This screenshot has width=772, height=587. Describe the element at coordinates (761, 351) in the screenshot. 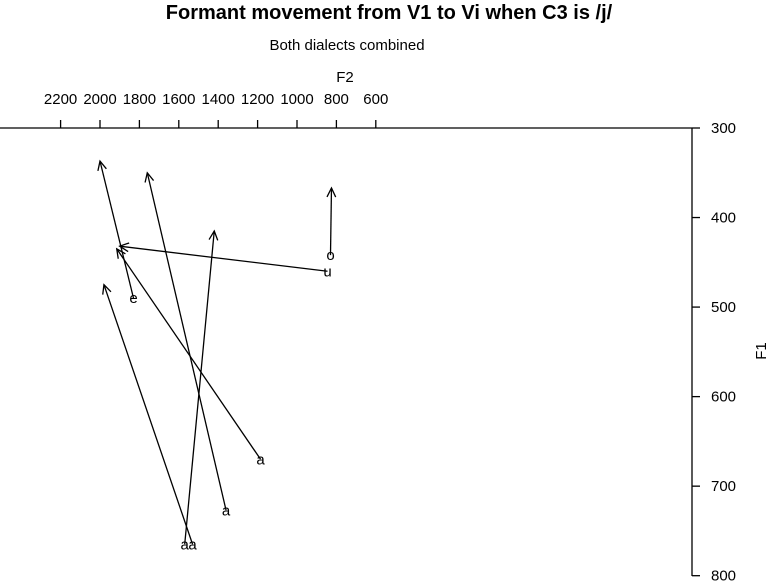

I see `y-axis-label: F1` at that location.